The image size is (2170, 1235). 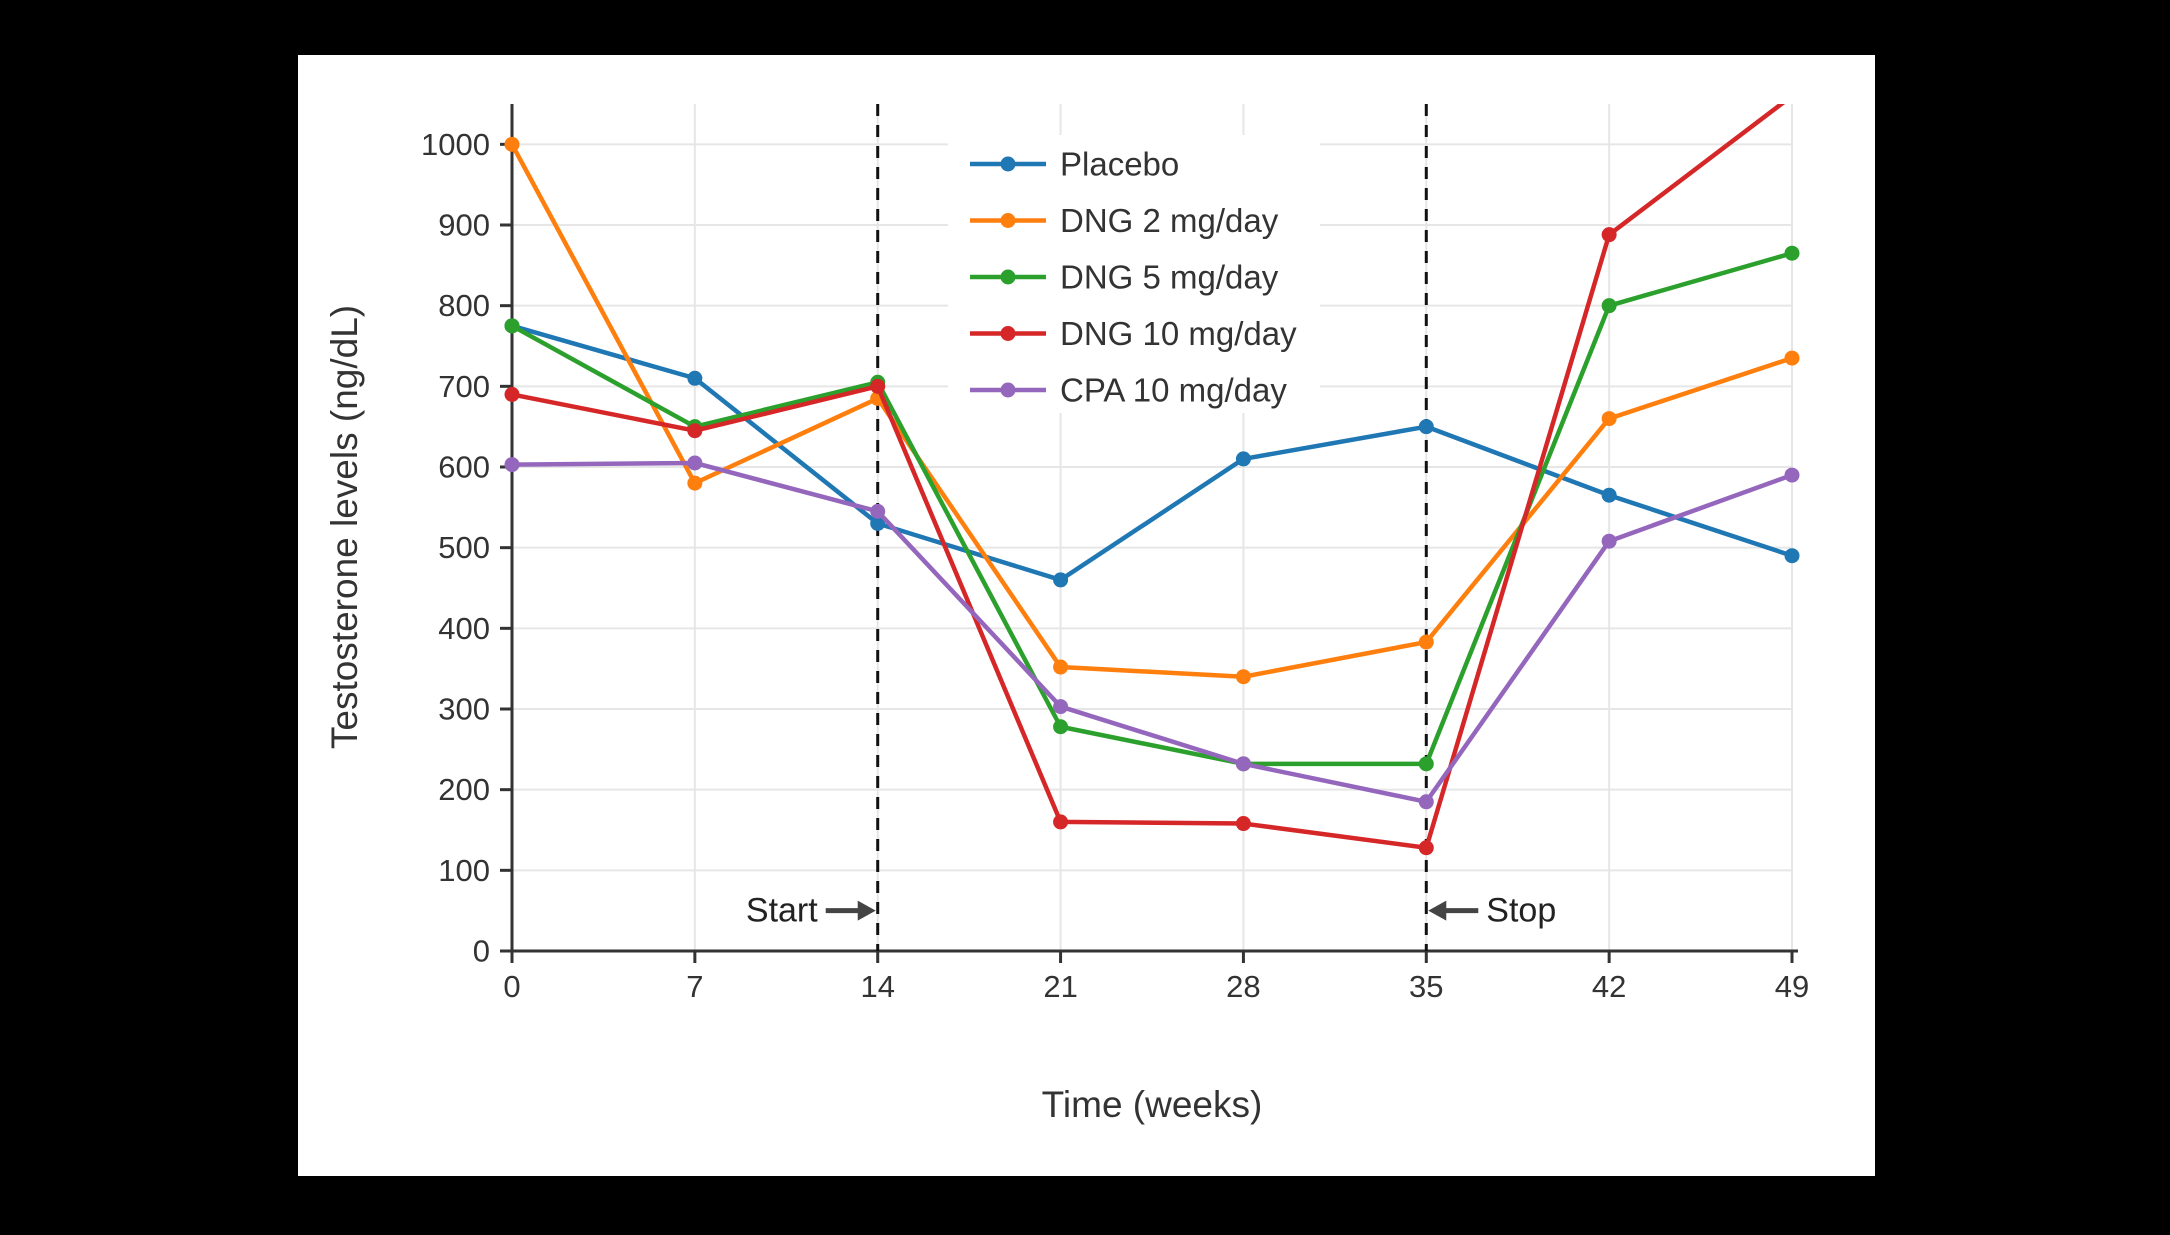 I want to click on legend-label: Placebo, so click(x=1119, y=164).